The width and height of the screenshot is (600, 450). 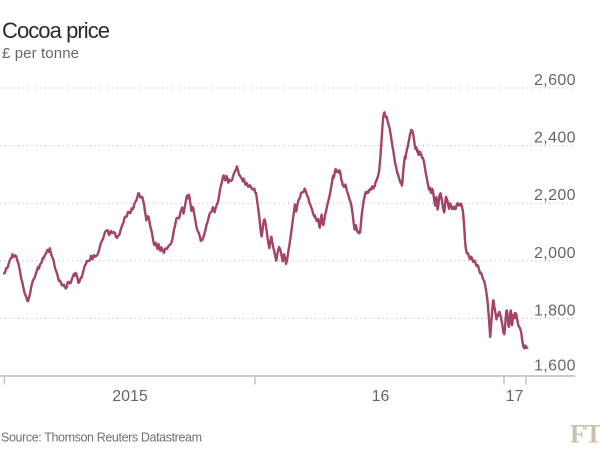 I want to click on svg-text: 17, so click(x=515, y=396).